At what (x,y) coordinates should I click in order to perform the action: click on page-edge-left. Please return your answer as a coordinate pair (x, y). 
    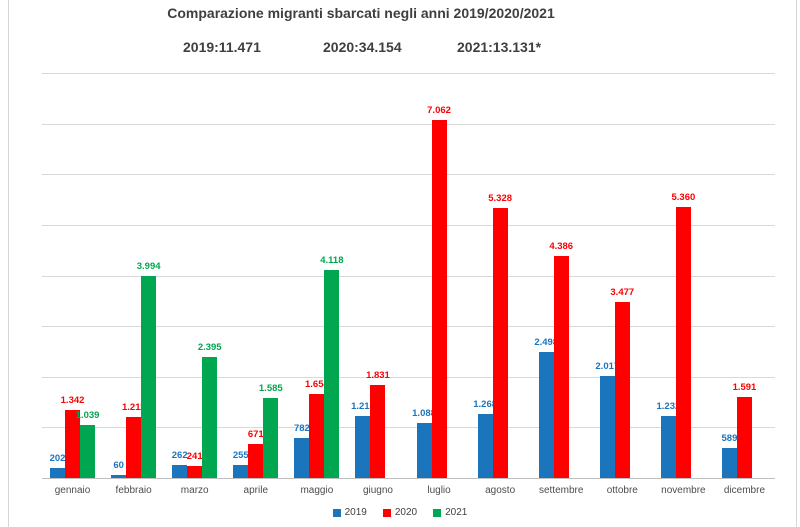
    Looking at the image, I should click on (8, 263).